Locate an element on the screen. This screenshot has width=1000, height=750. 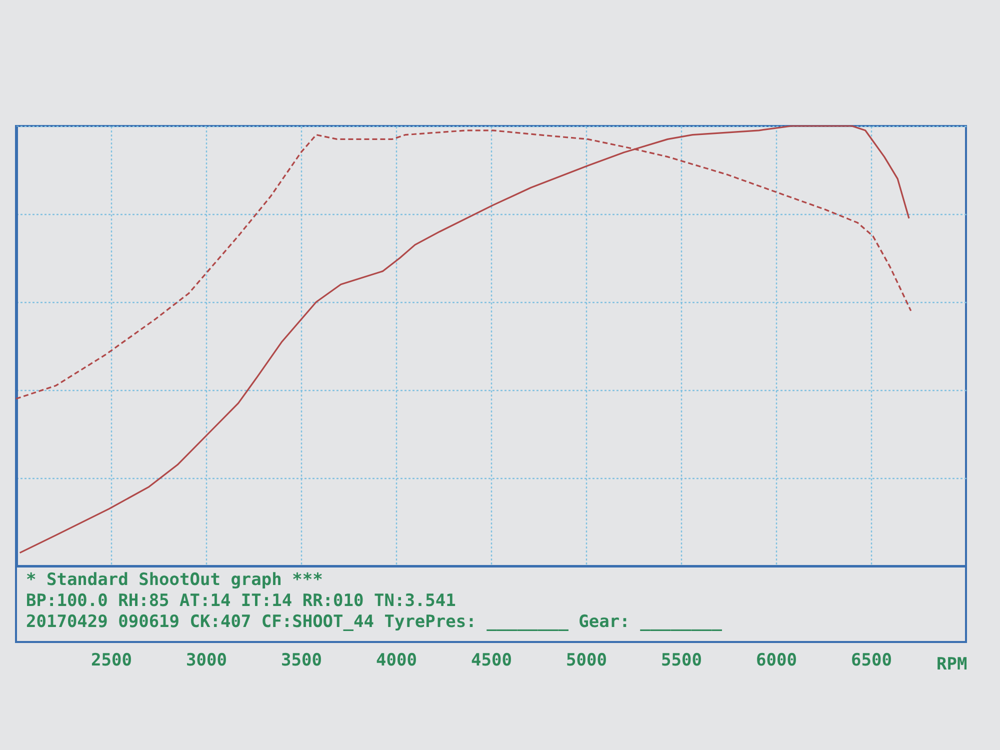
x-tick-label: 4500 is located at coordinates (491, 660).